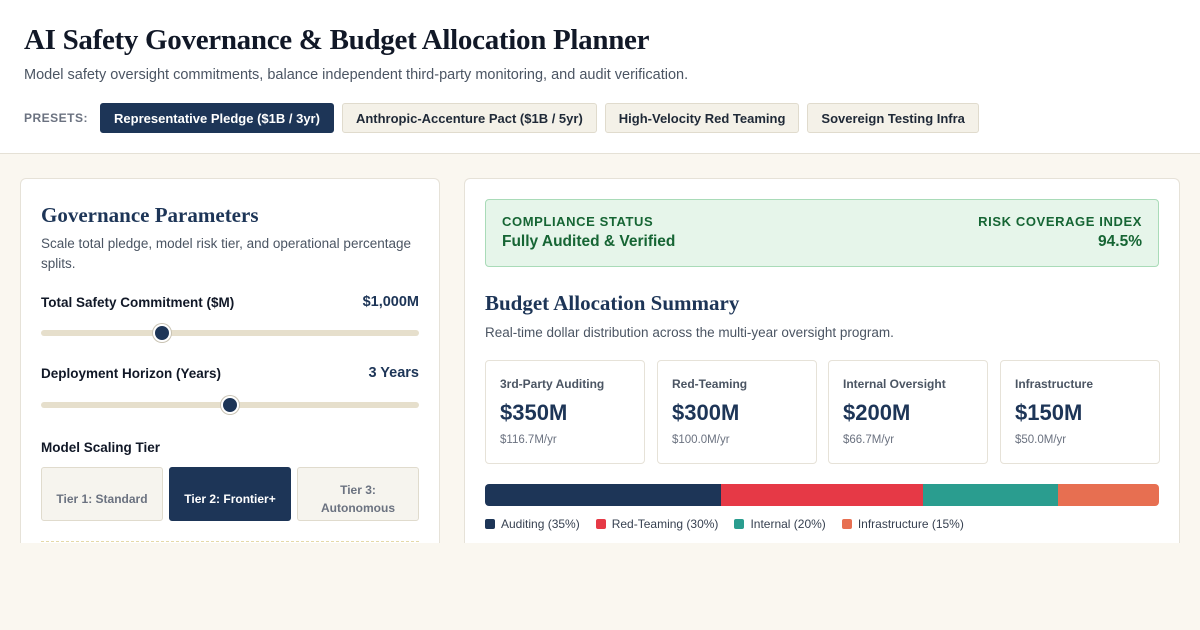  What do you see at coordinates (578, 221) in the screenshot?
I see `compliance-status-label: COMPLIANCE STATUS` at bounding box center [578, 221].